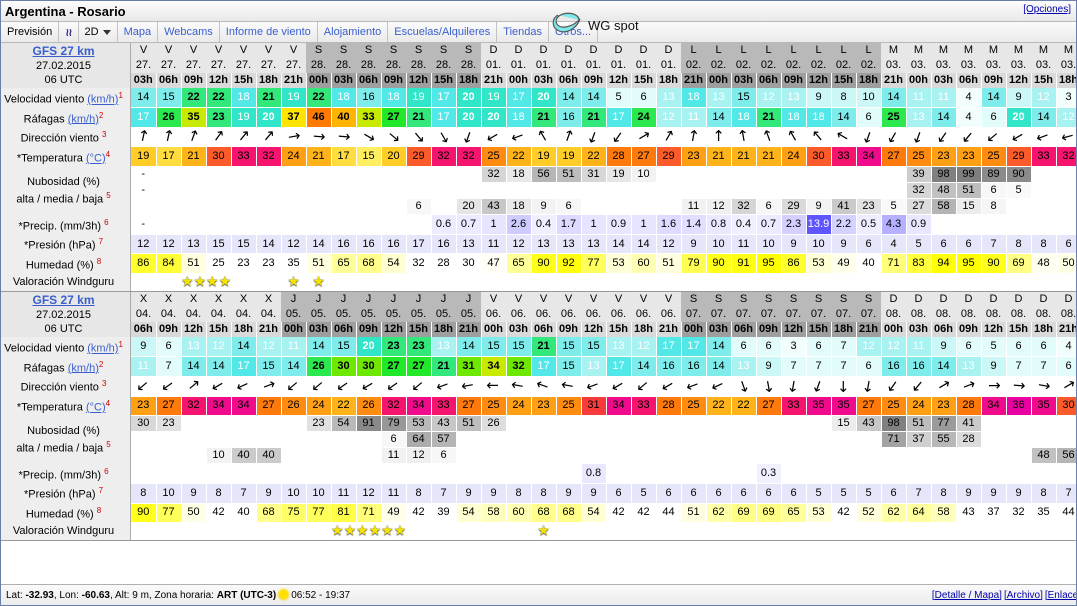 The width and height of the screenshot is (1077, 606). I want to click on hour-label: 12h, so click(1019, 80).